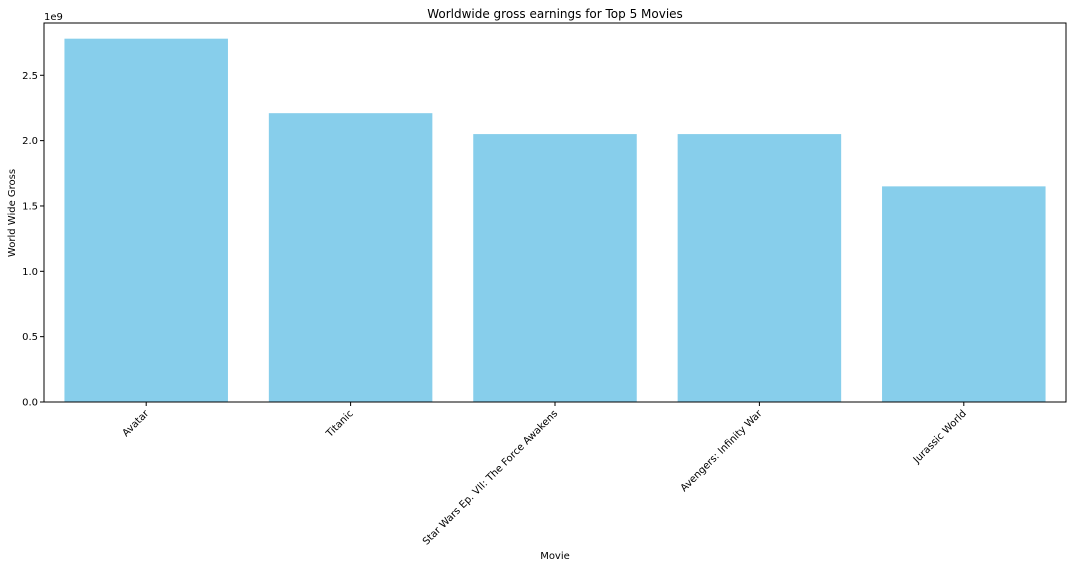 The height and width of the screenshot is (572, 1072). What do you see at coordinates (940, 437) in the screenshot?
I see `x-tick-label: Jurassic World` at bounding box center [940, 437].